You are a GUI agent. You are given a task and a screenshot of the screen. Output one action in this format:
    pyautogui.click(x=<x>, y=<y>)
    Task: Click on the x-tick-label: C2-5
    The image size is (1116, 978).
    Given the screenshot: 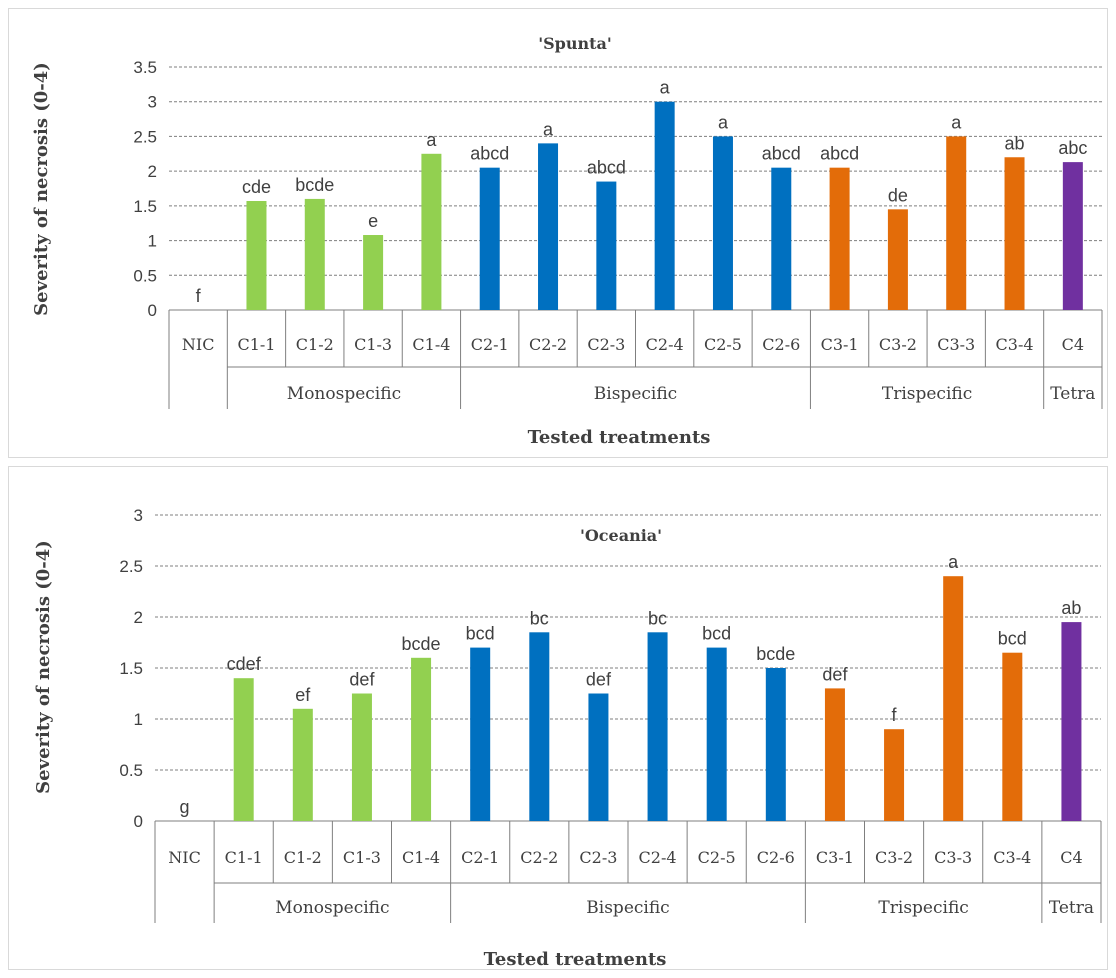 What is the action you would take?
    pyautogui.click(x=717, y=857)
    